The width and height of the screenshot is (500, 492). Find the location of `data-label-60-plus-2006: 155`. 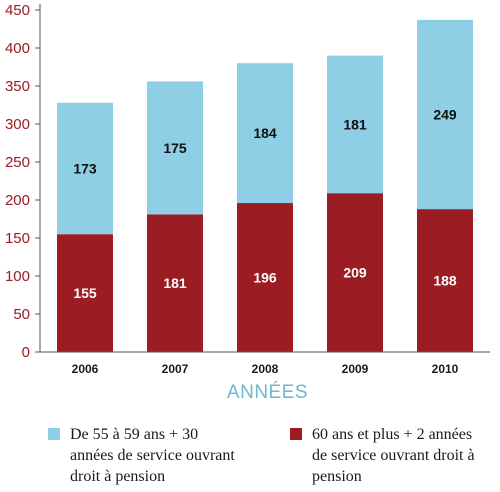

data-label-60-plus-2006: 155 is located at coordinates (85, 293).